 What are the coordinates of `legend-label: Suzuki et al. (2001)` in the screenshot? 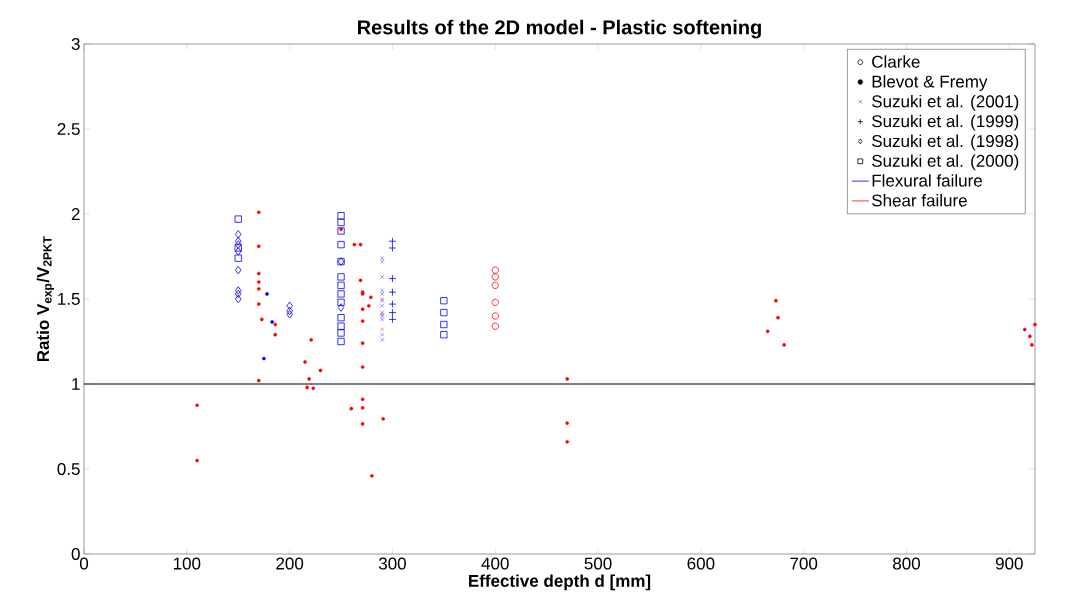 It's located at (945, 102).